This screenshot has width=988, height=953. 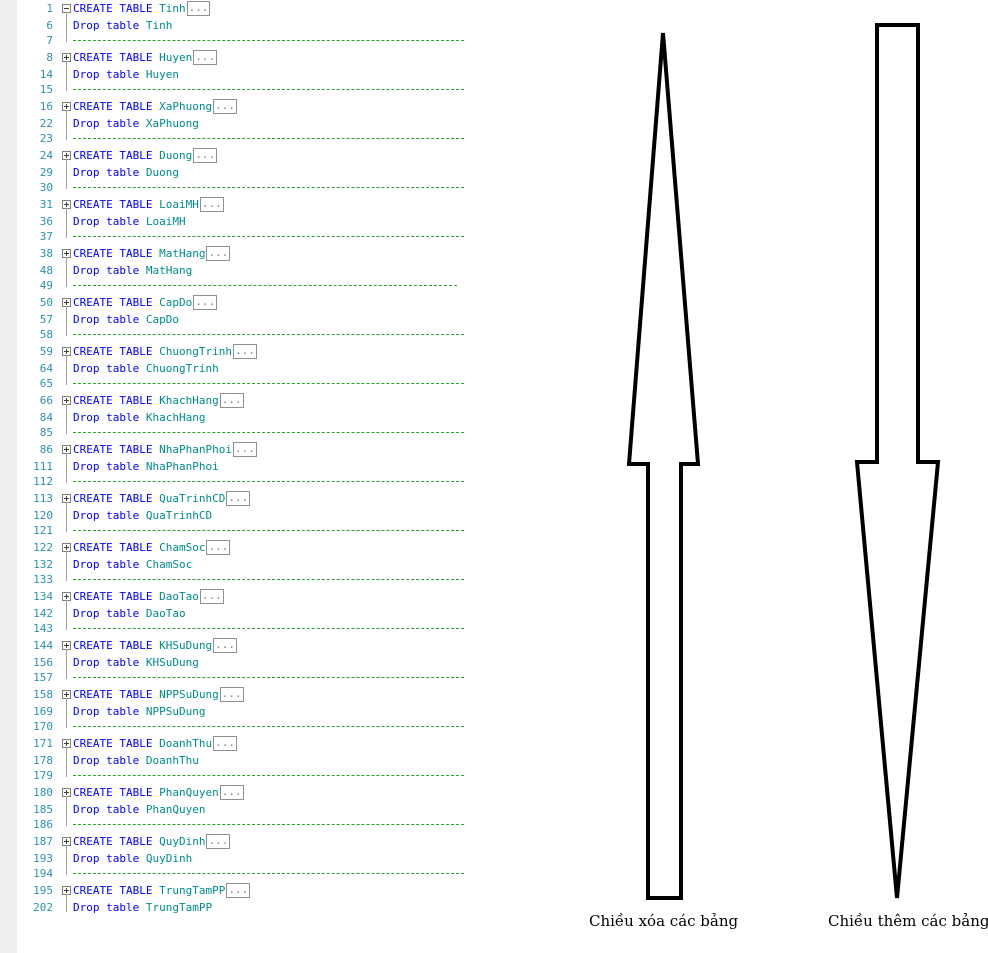 I want to click on table-name: KhachHang, so click(x=189, y=400).